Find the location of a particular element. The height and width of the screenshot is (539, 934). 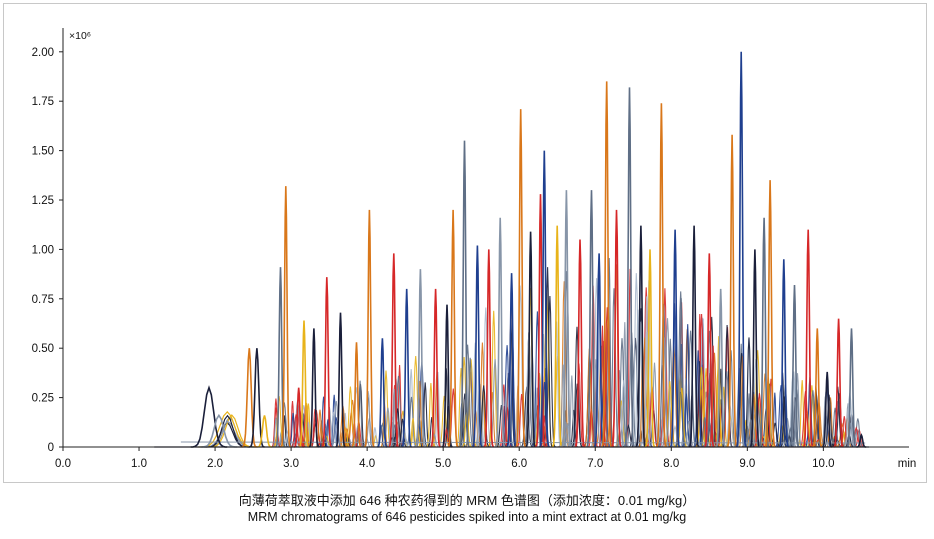

x-axis-unit-label: min is located at coordinates (907, 464).